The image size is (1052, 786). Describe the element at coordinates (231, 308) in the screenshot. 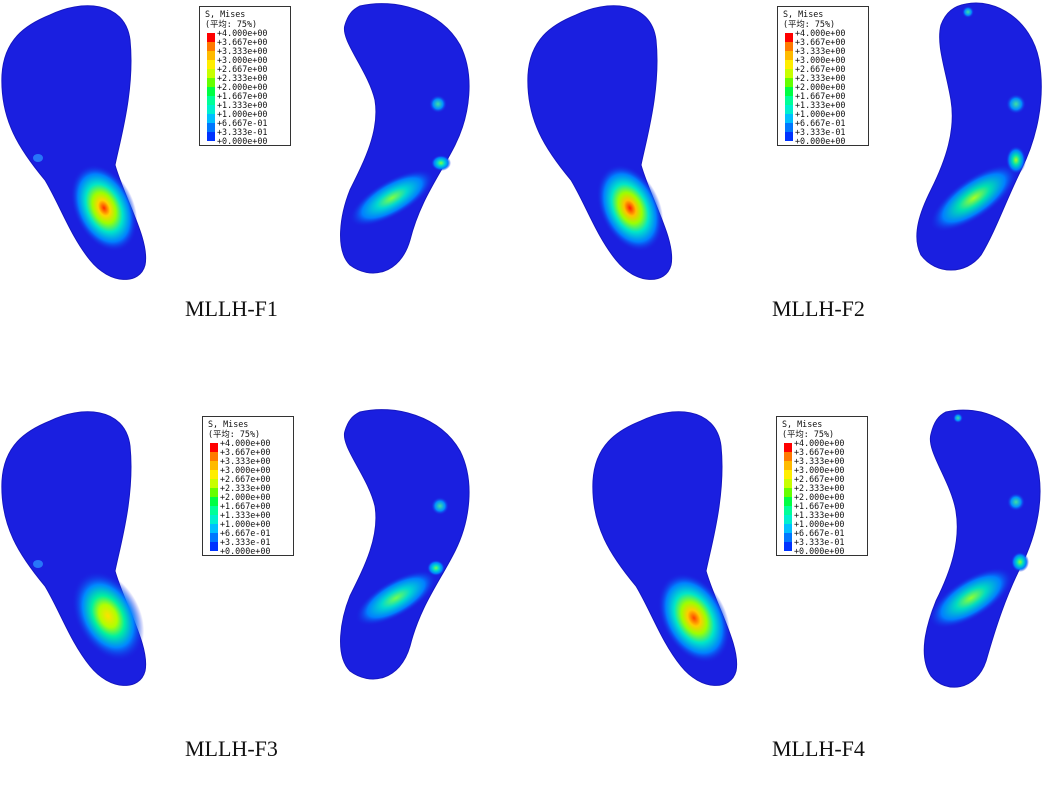

I see `panel-caption: MLLH-F1` at that location.